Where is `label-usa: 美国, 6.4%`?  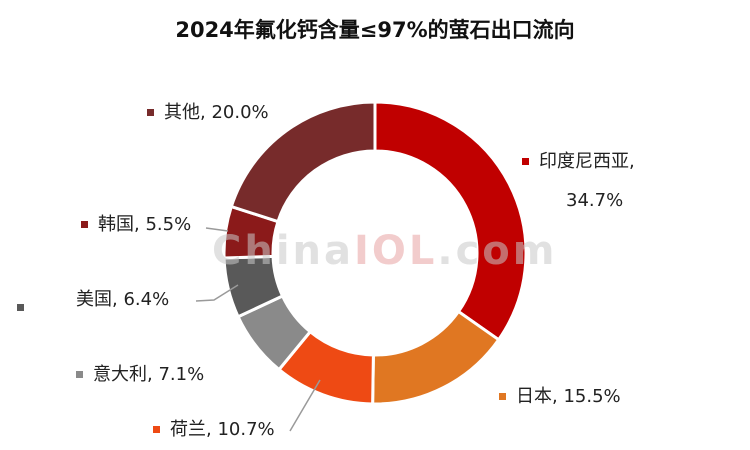 label-usa: 美国, 6.4% is located at coordinates (123, 299).